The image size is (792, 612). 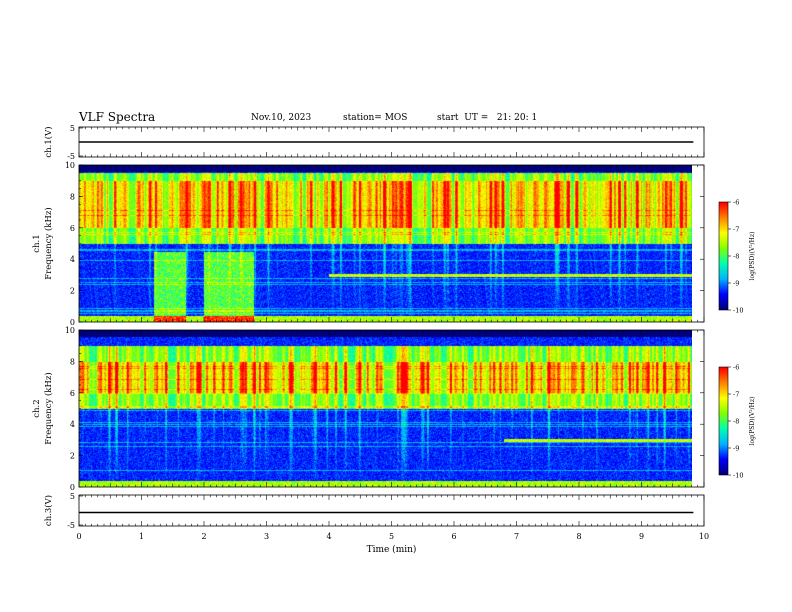 What do you see at coordinates (71, 525) in the screenshot?
I see `ytick-label-3-1: -5` at bounding box center [71, 525].